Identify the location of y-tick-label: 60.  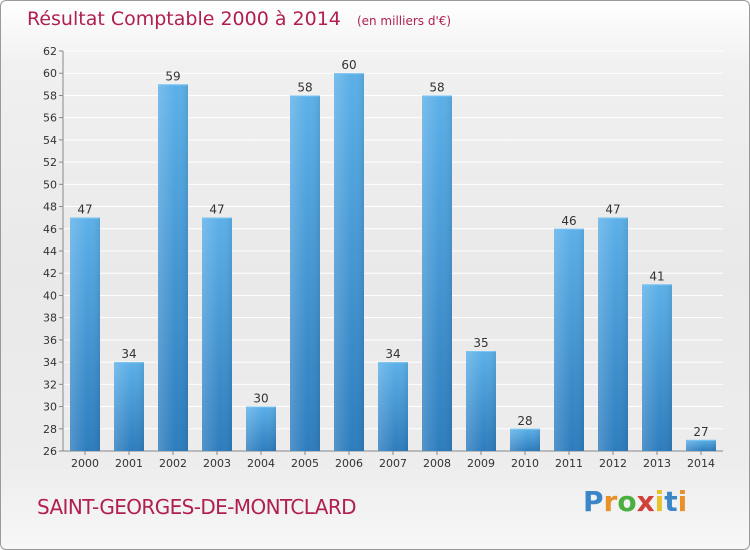
(50, 73).